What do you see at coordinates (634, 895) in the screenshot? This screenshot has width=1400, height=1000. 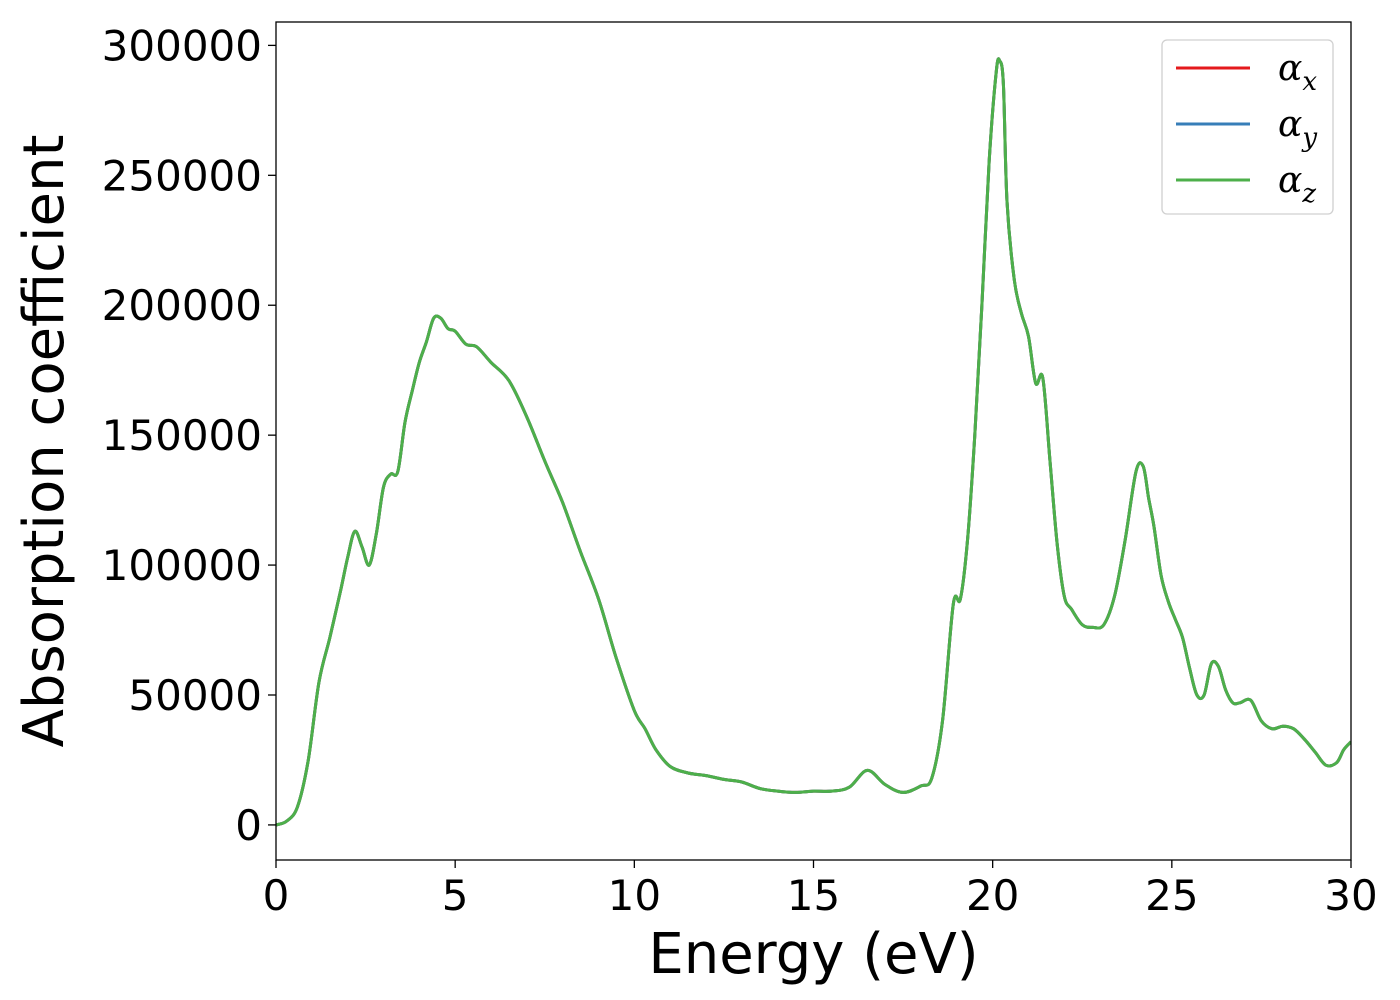 I see `x-tick-label: 10` at bounding box center [634, 895].